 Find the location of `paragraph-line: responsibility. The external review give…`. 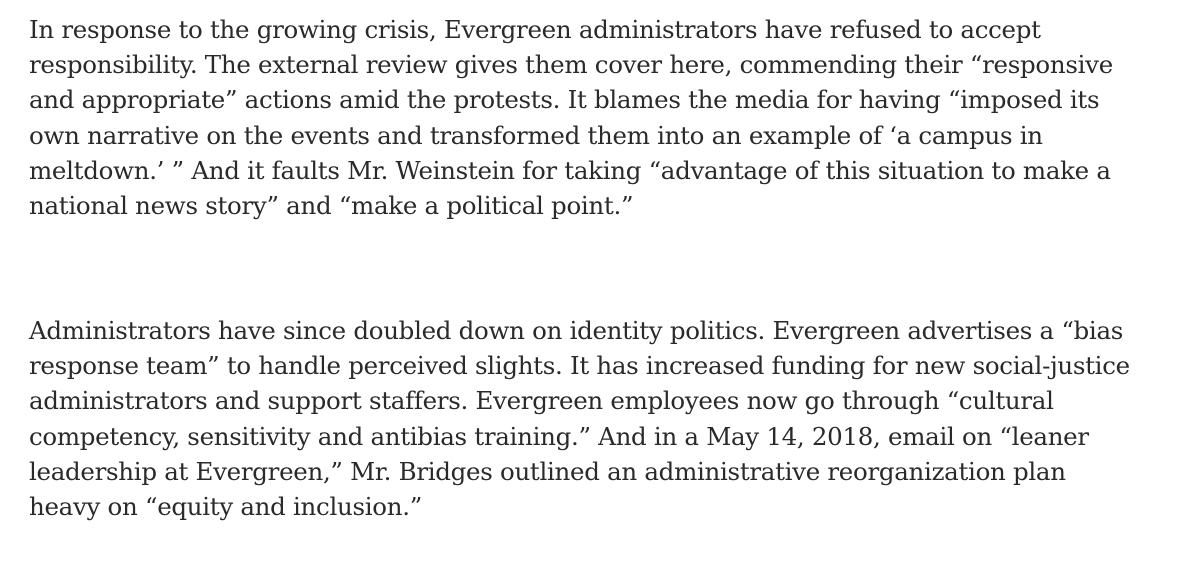

paragraph-line: responsibility. The external review give… is located at coordinates (571, 65).